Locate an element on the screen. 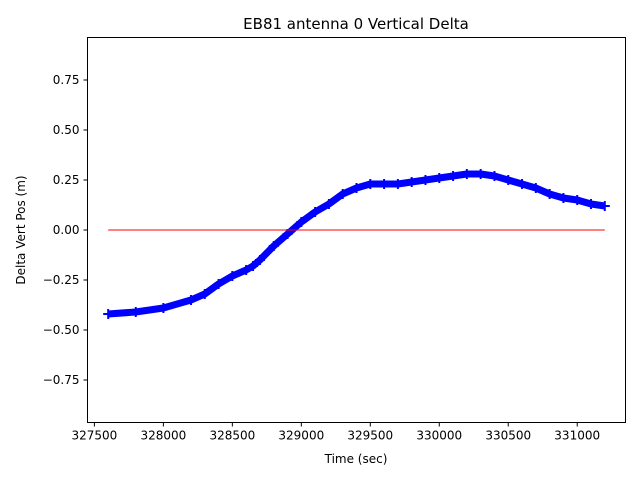 Image resolution: width=640 pixels, height=480 pixels. x-tick-label: 329500 is located at coordinates (370, 436).